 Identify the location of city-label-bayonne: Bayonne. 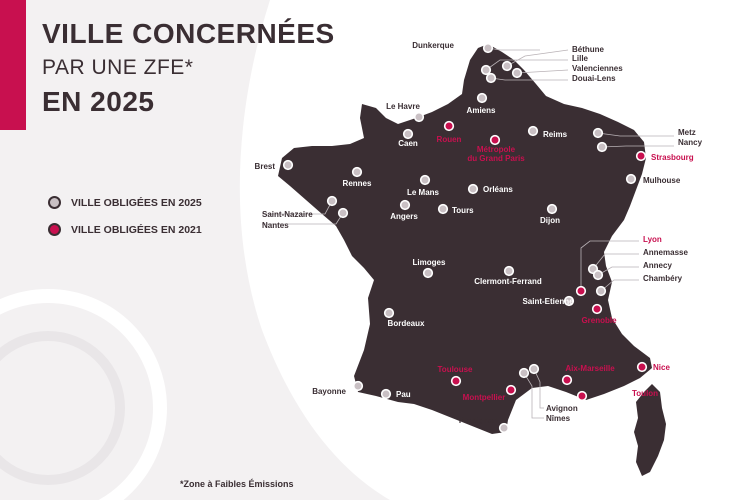
(329, 391).